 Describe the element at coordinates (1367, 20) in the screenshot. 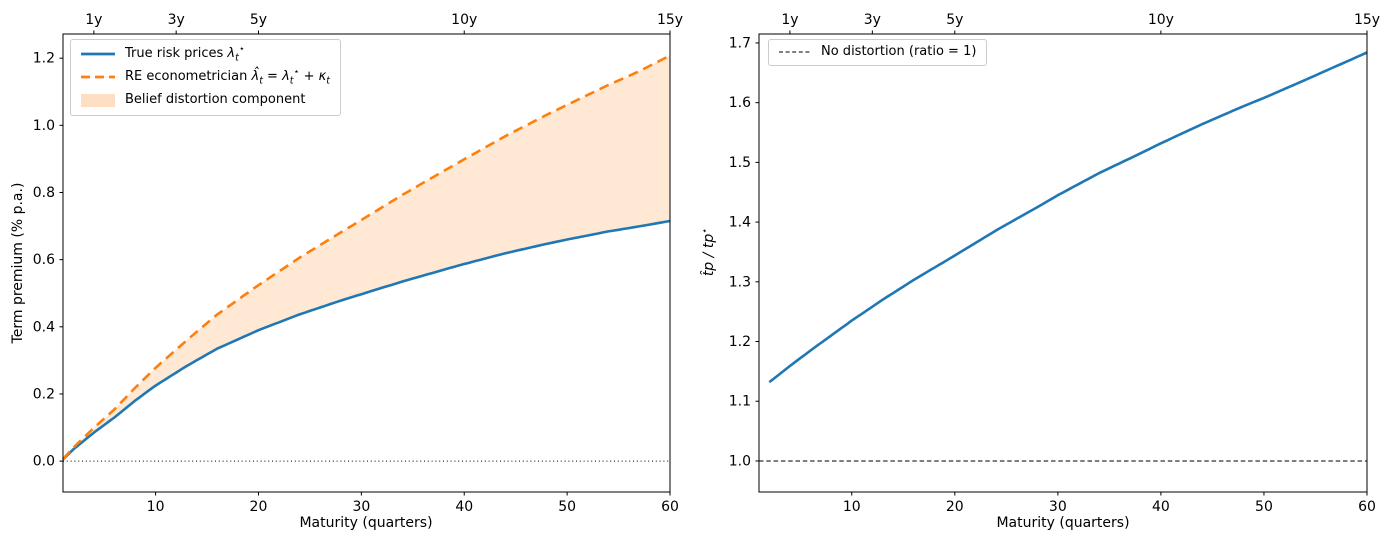

I see `right-top-tick-label: 15y` at that location.